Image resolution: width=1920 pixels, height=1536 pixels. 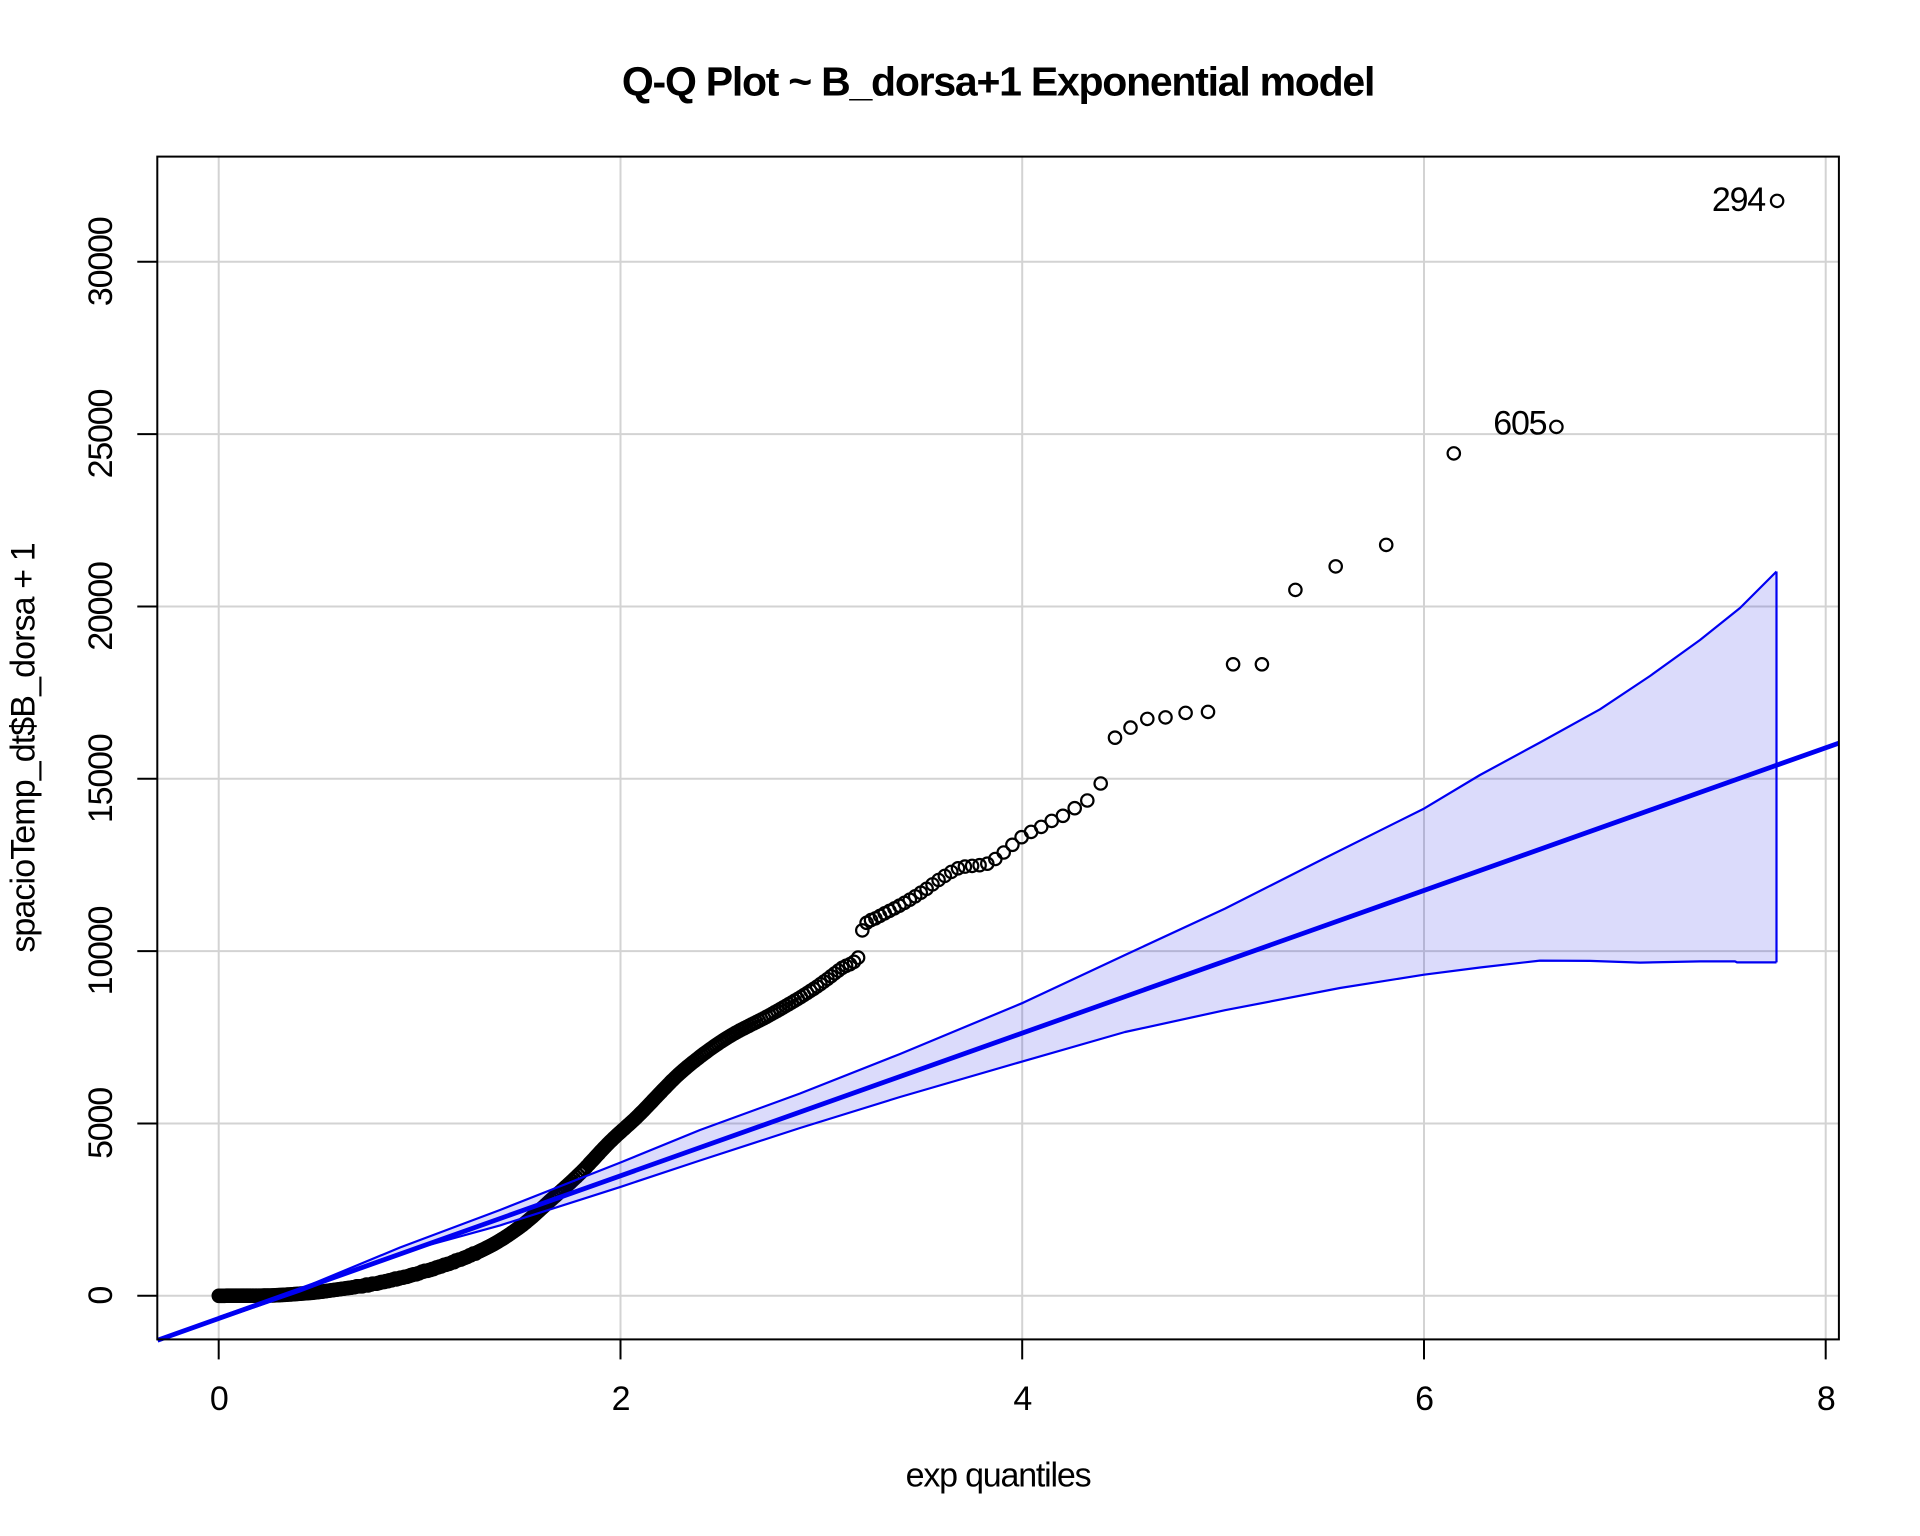 What do you see at coordinates (101, 1123) in the screenshot?
I see `svg-text: 5000` at bounding box center [101, 1123].